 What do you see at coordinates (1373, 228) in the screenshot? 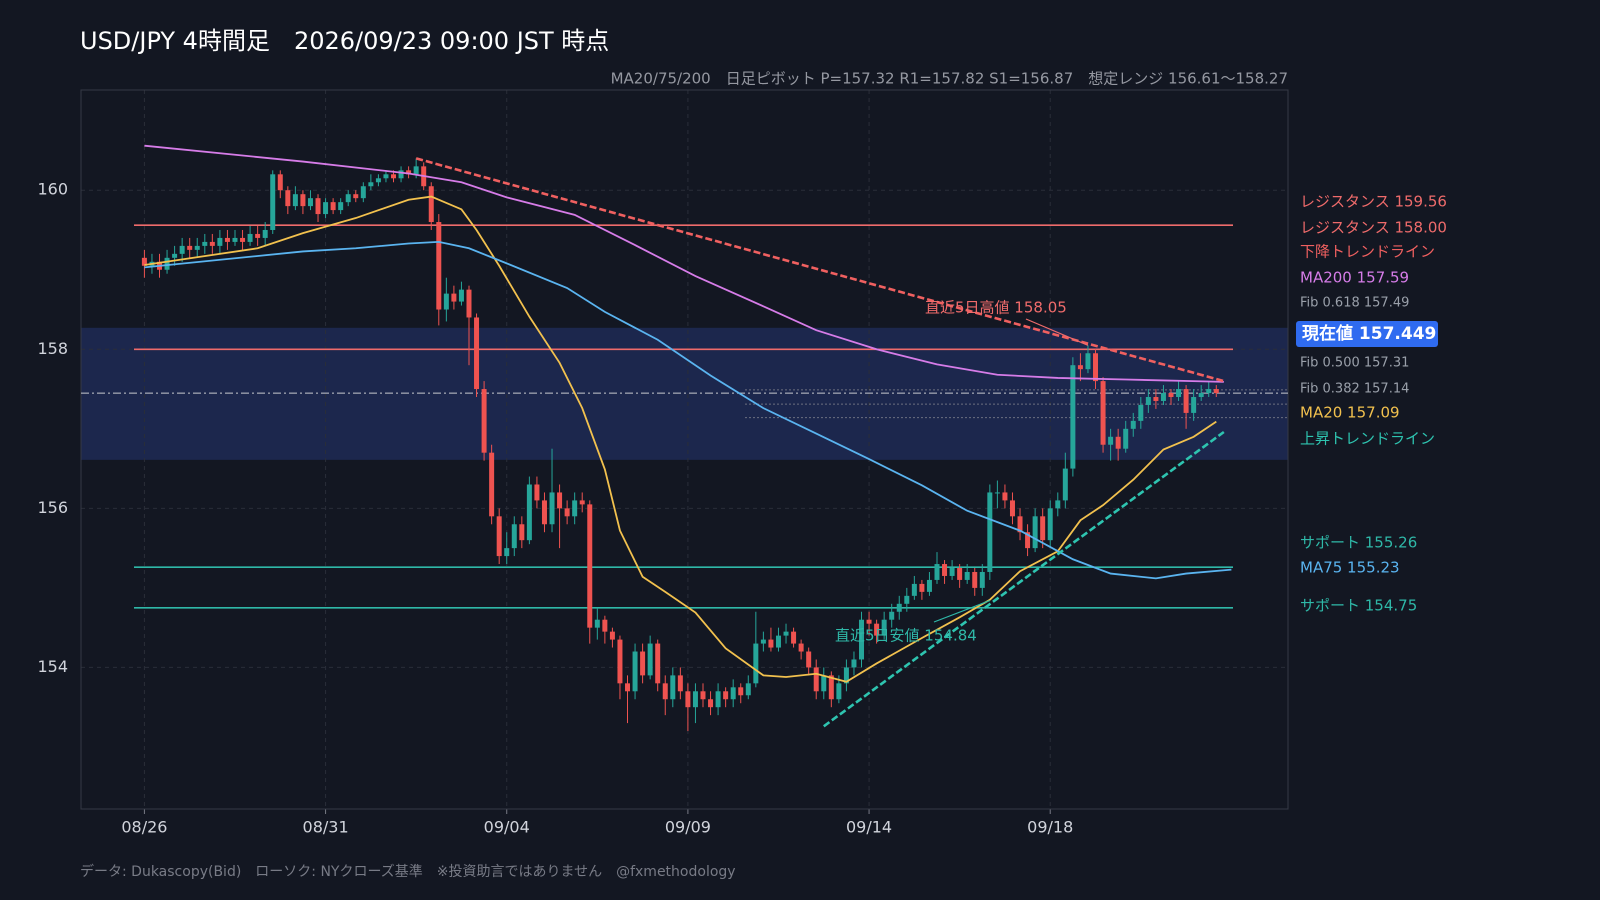
I see `side-label: レジスタンス 158.00` at bounding box center [1373, 228].